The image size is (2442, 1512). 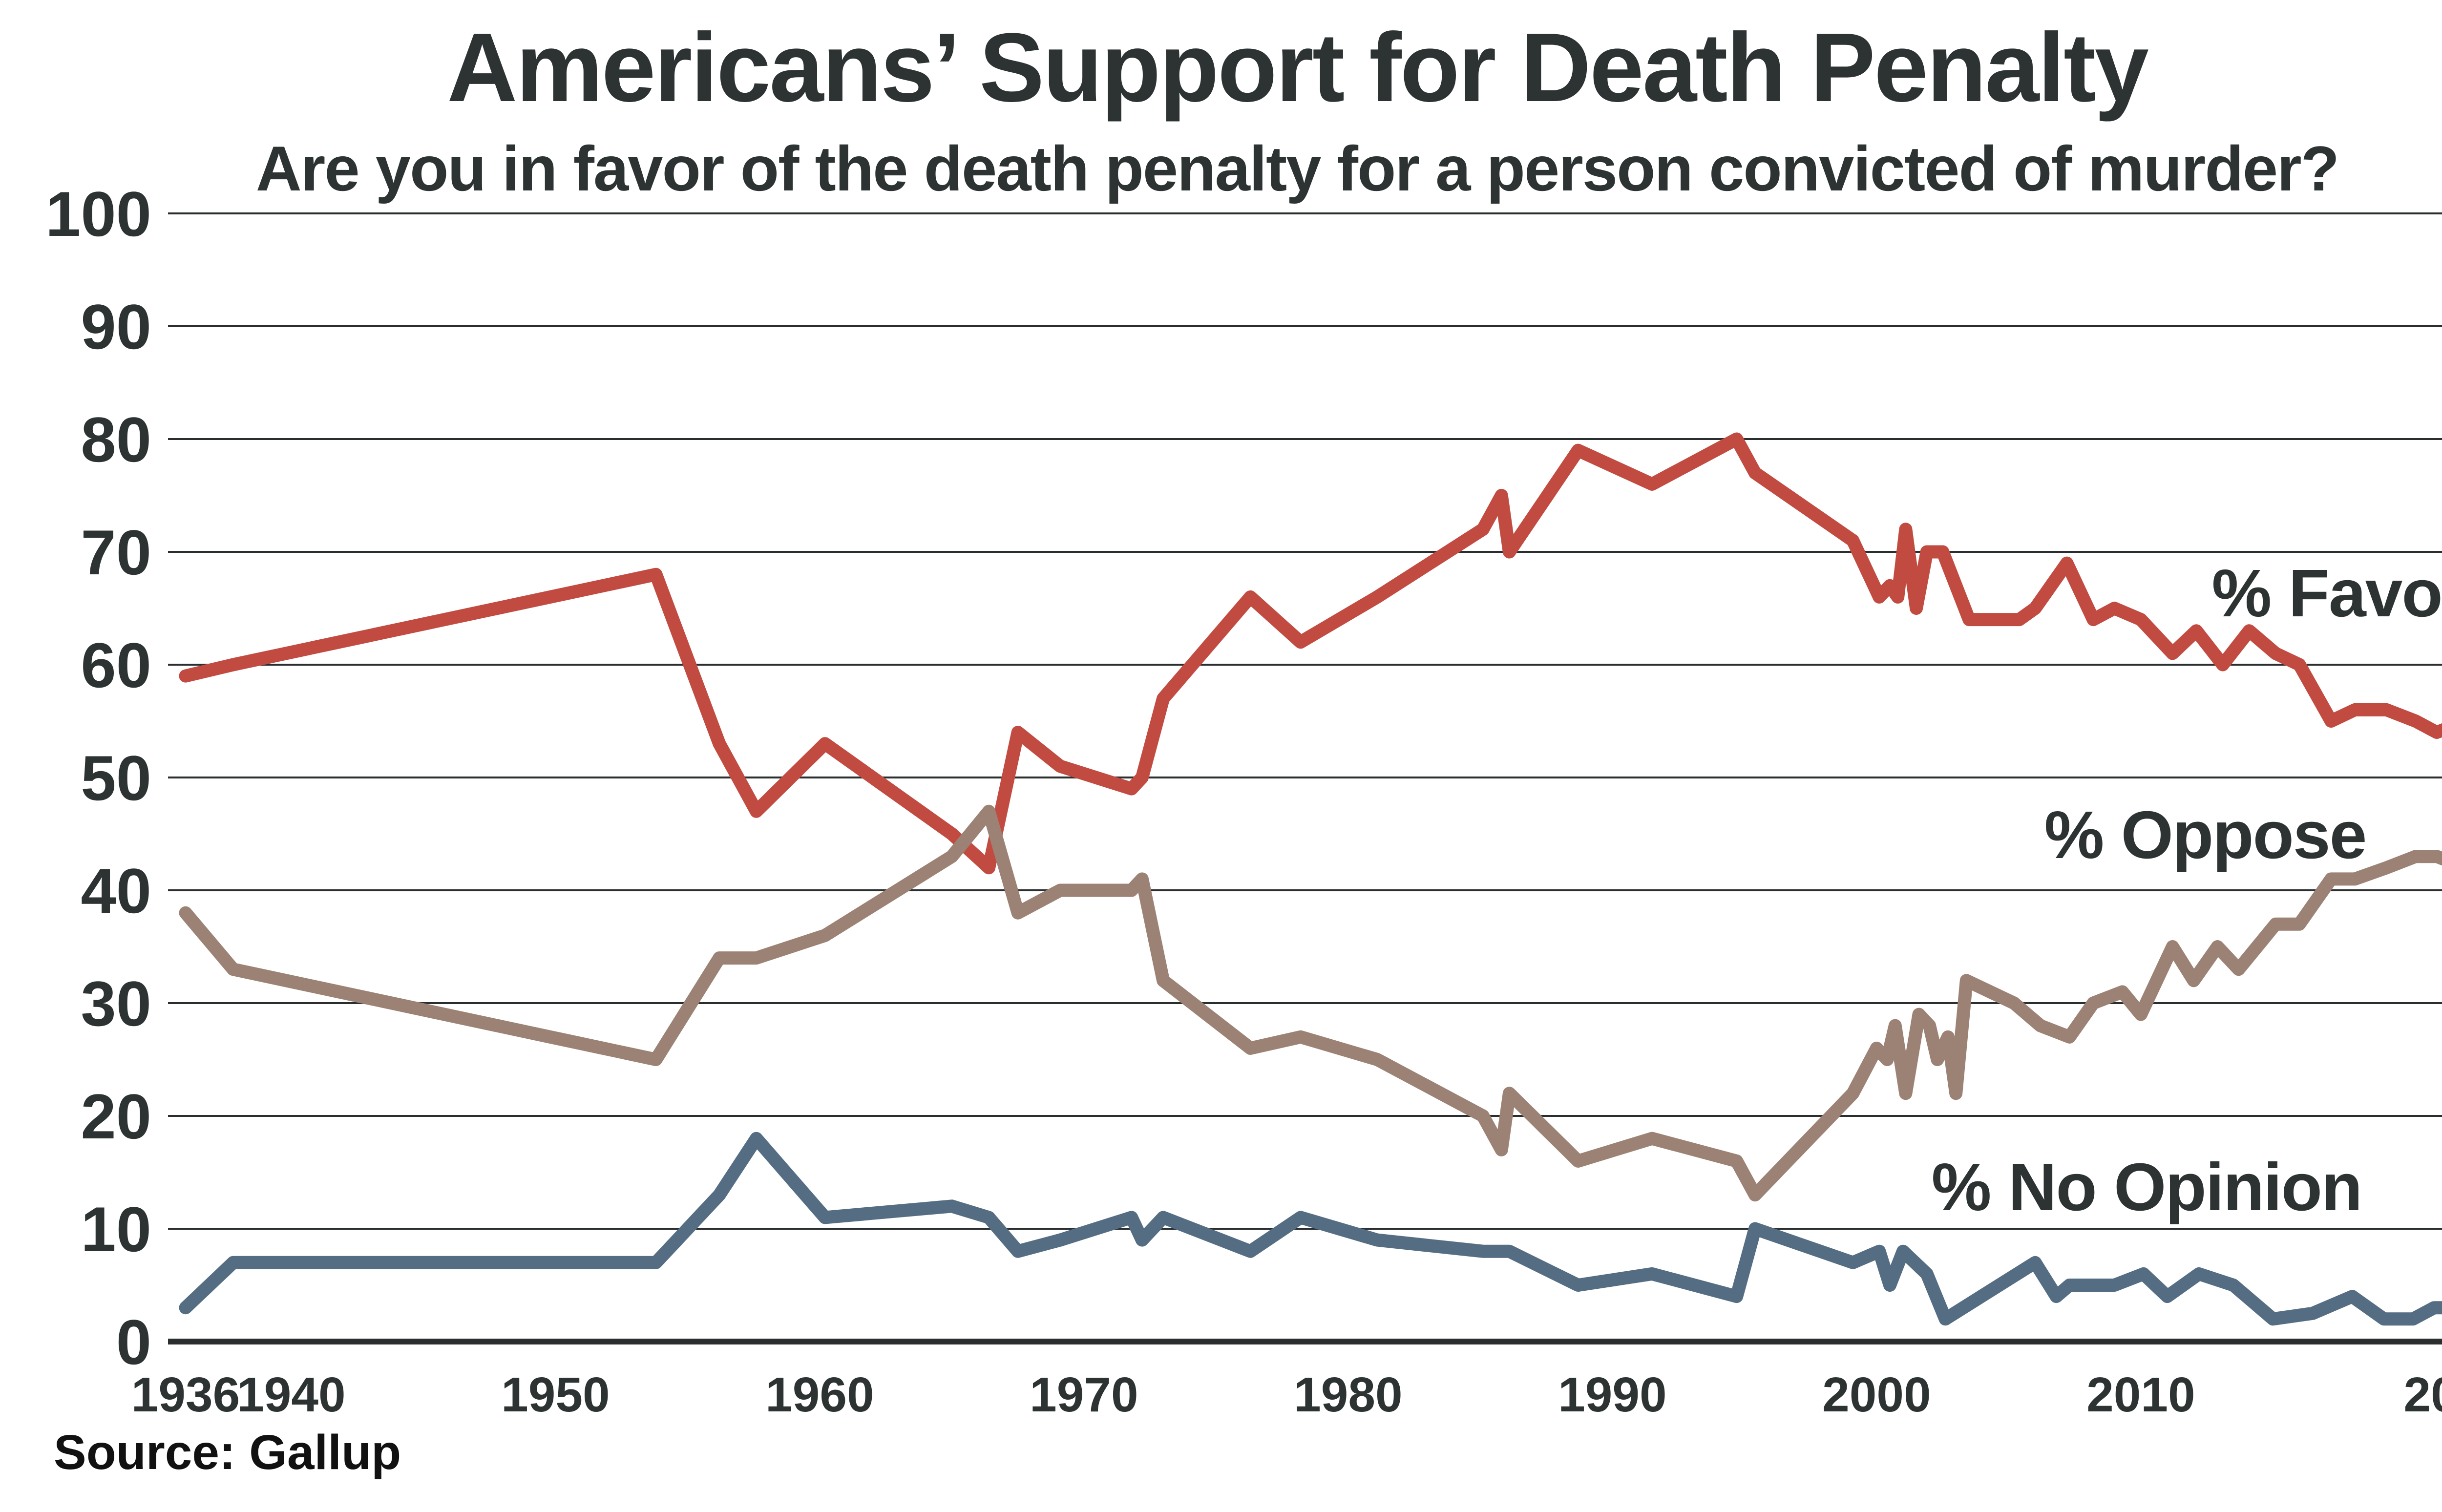 I want to click on y-axis-labels: 0 10 20 30 40 50 60 70 80 90 100, so click(x=98, y=778).